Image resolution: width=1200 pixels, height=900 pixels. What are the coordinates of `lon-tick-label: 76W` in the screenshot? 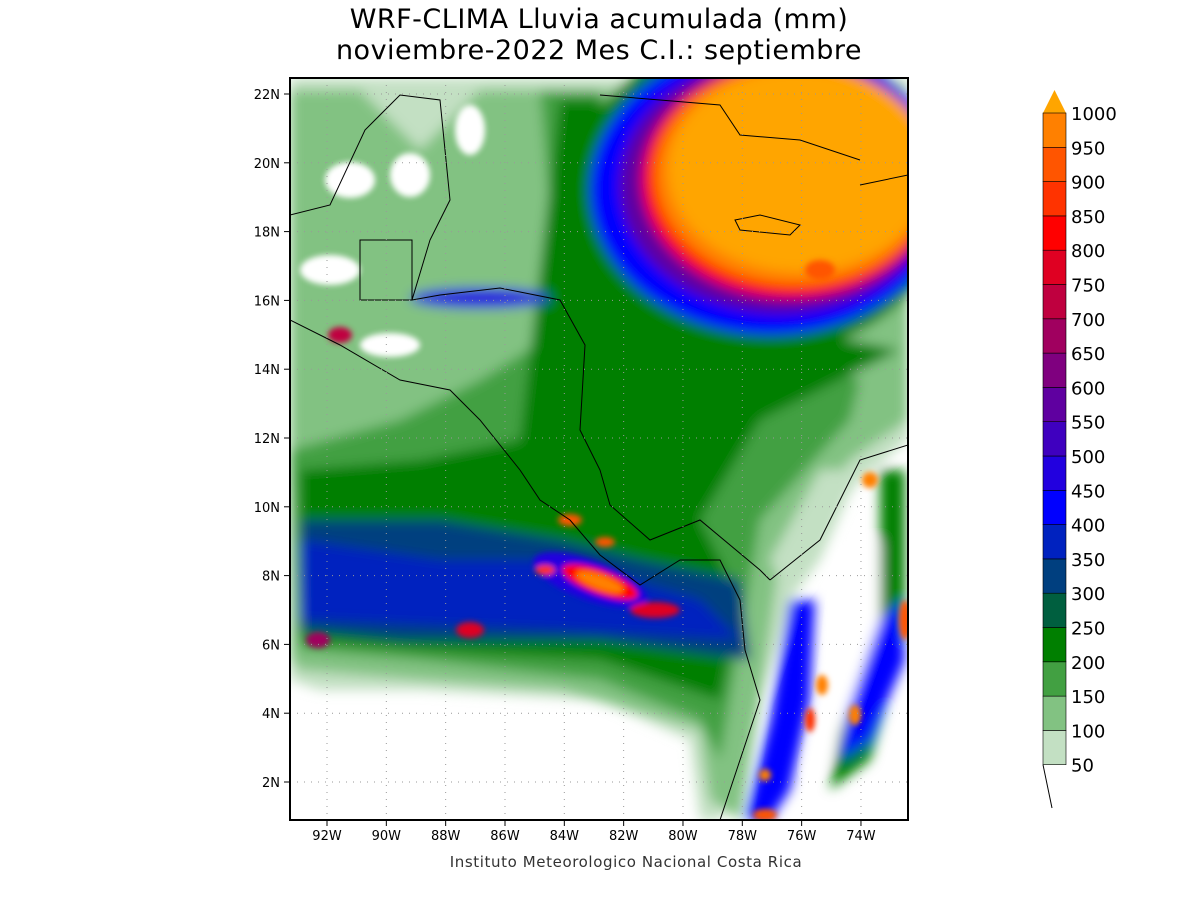 It's located at (802, 836).